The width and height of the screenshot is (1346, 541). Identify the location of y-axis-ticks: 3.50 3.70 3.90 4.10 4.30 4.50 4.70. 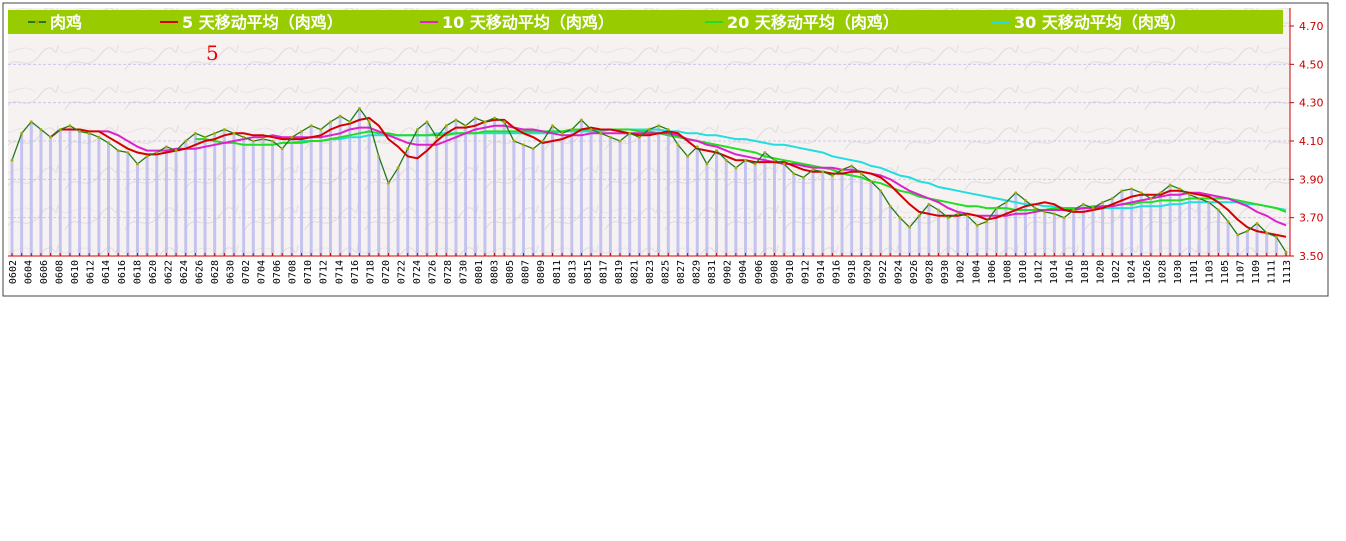
(1307, 141).